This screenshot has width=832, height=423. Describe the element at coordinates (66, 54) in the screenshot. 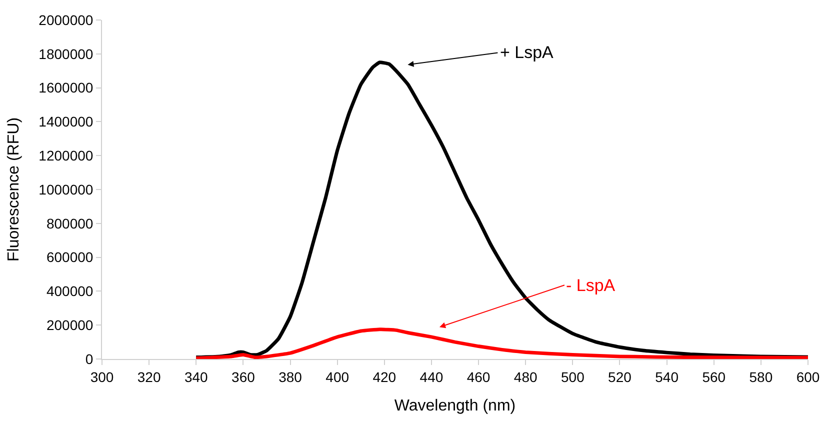

I see `y-tick-label: 1800000` at that location.